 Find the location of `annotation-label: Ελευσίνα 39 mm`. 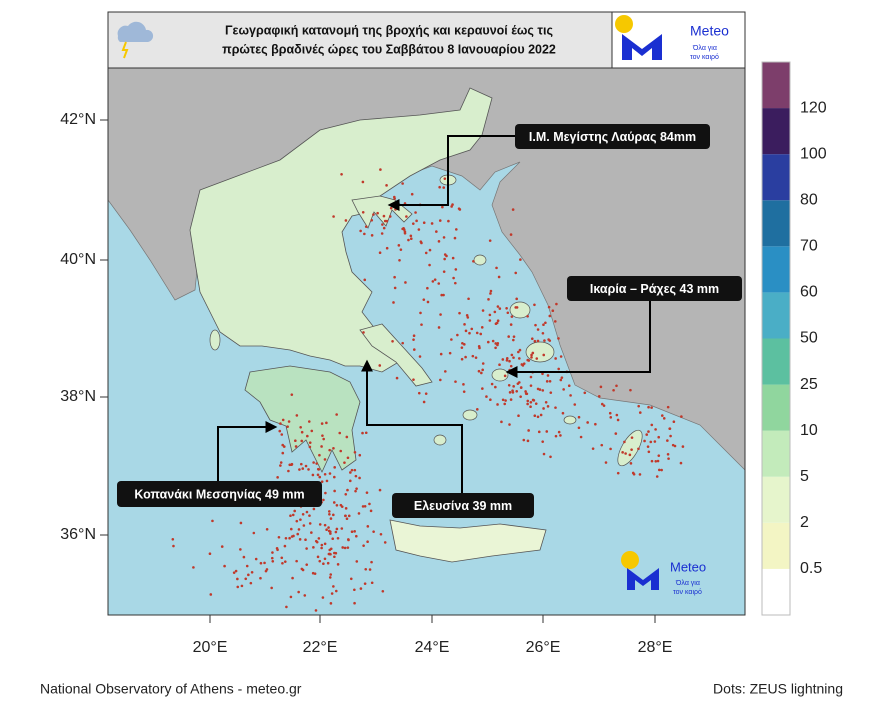

annotation-label: Ελευσίνα 39 mm is located at coordinates (463, 506).